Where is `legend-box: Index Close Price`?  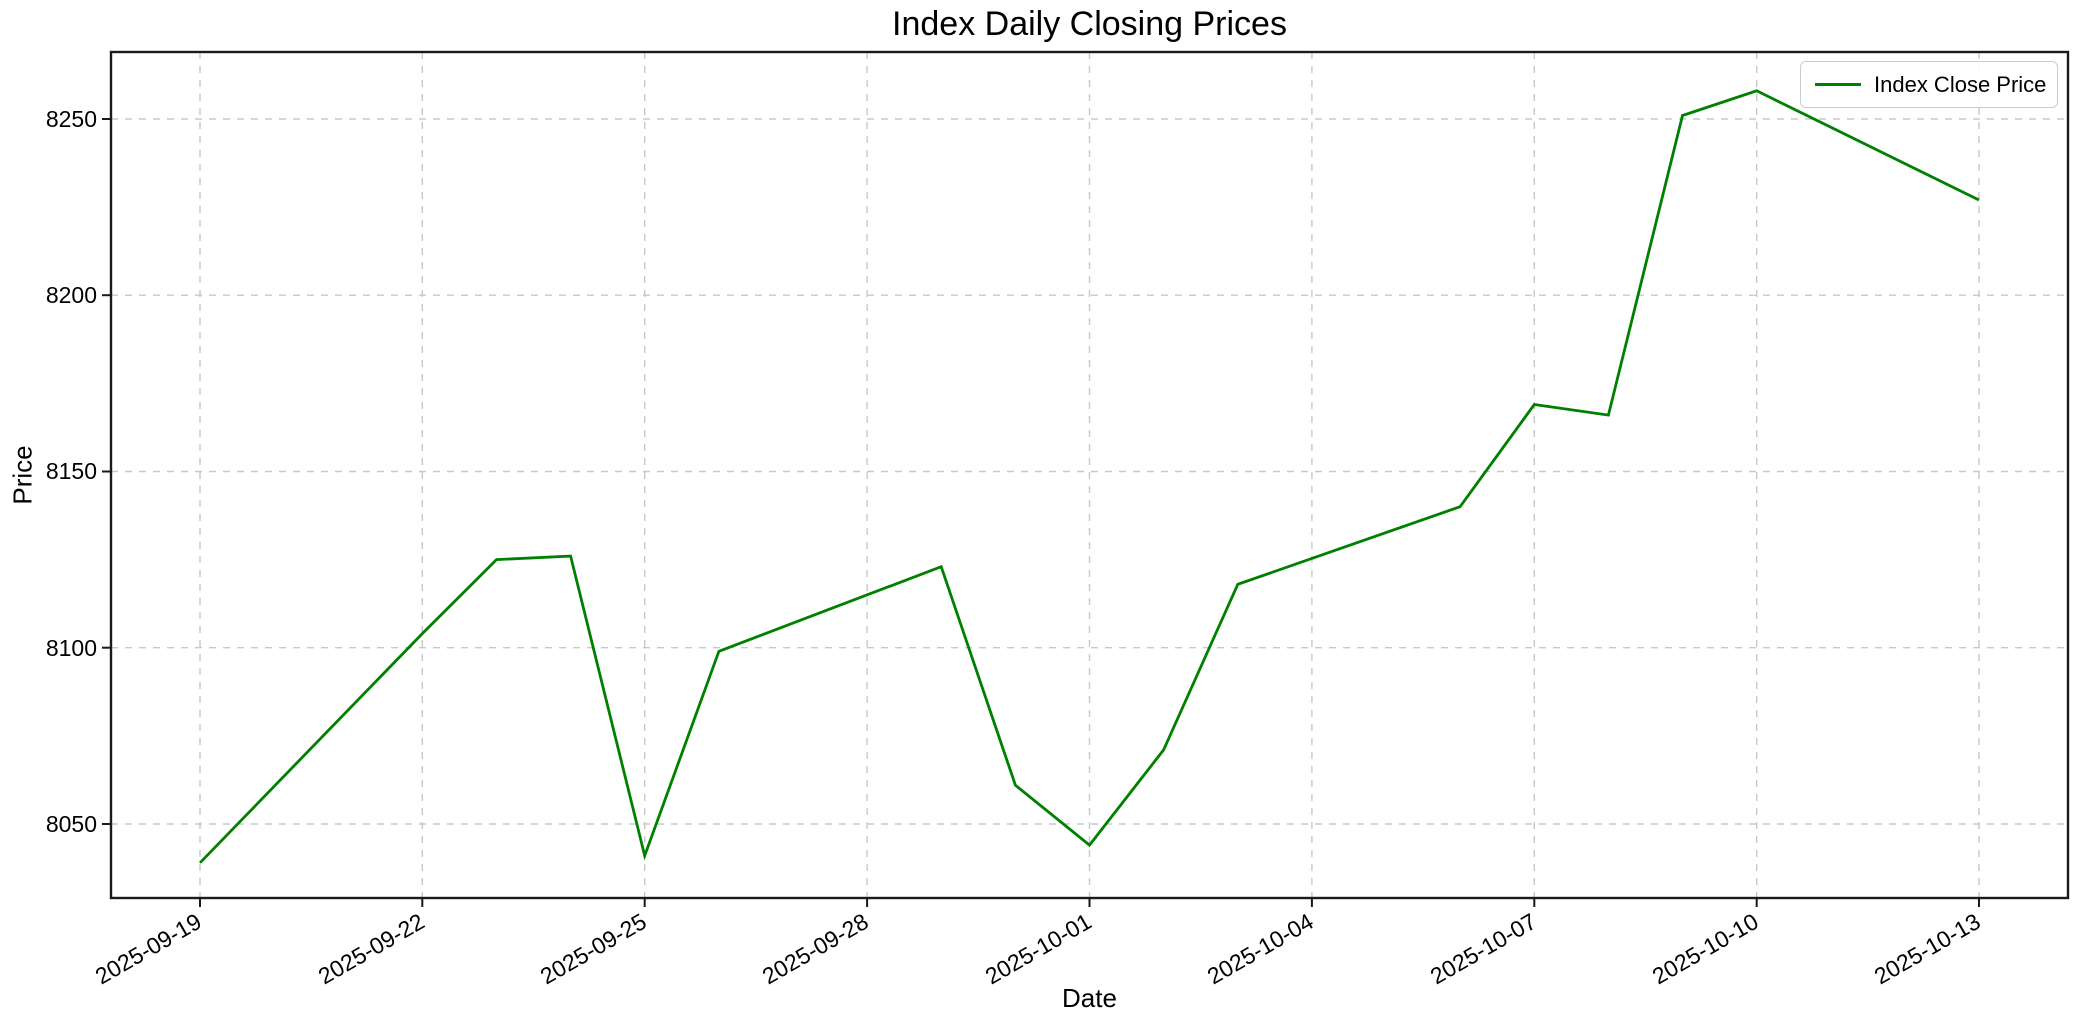
legend-box: Index Close Price is located at coordinates (1929, 84).